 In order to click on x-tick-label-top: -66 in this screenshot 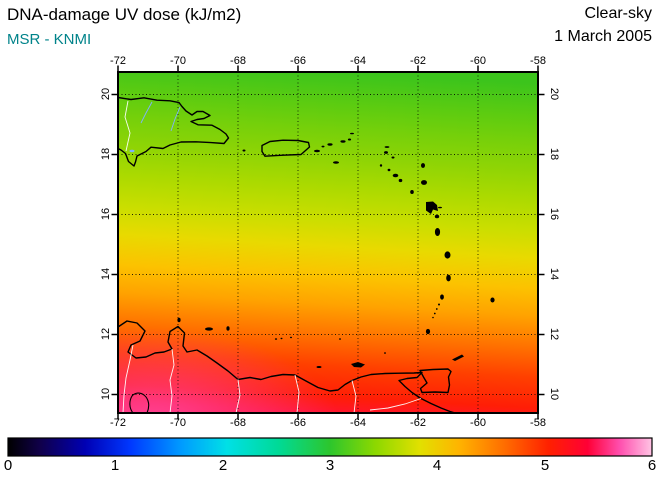, I will do `click(298, 61)`.